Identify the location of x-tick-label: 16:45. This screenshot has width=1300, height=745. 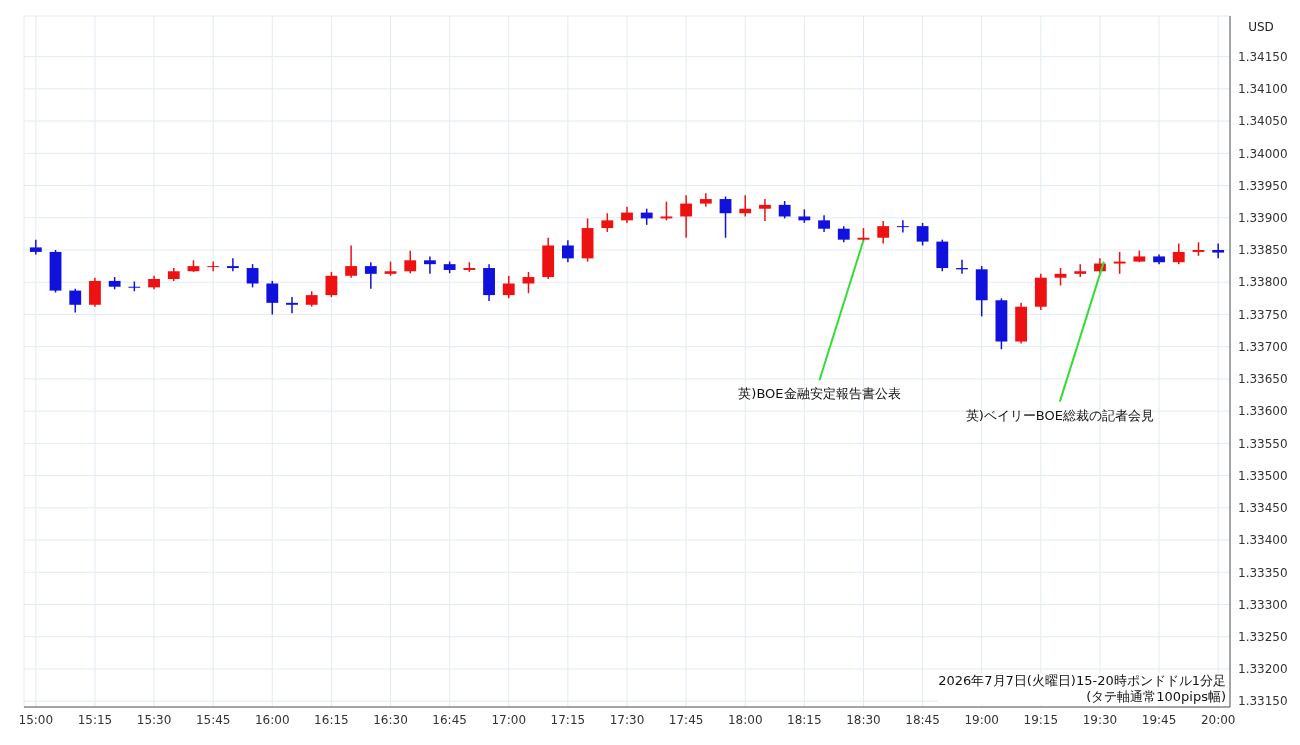
(449, 719).